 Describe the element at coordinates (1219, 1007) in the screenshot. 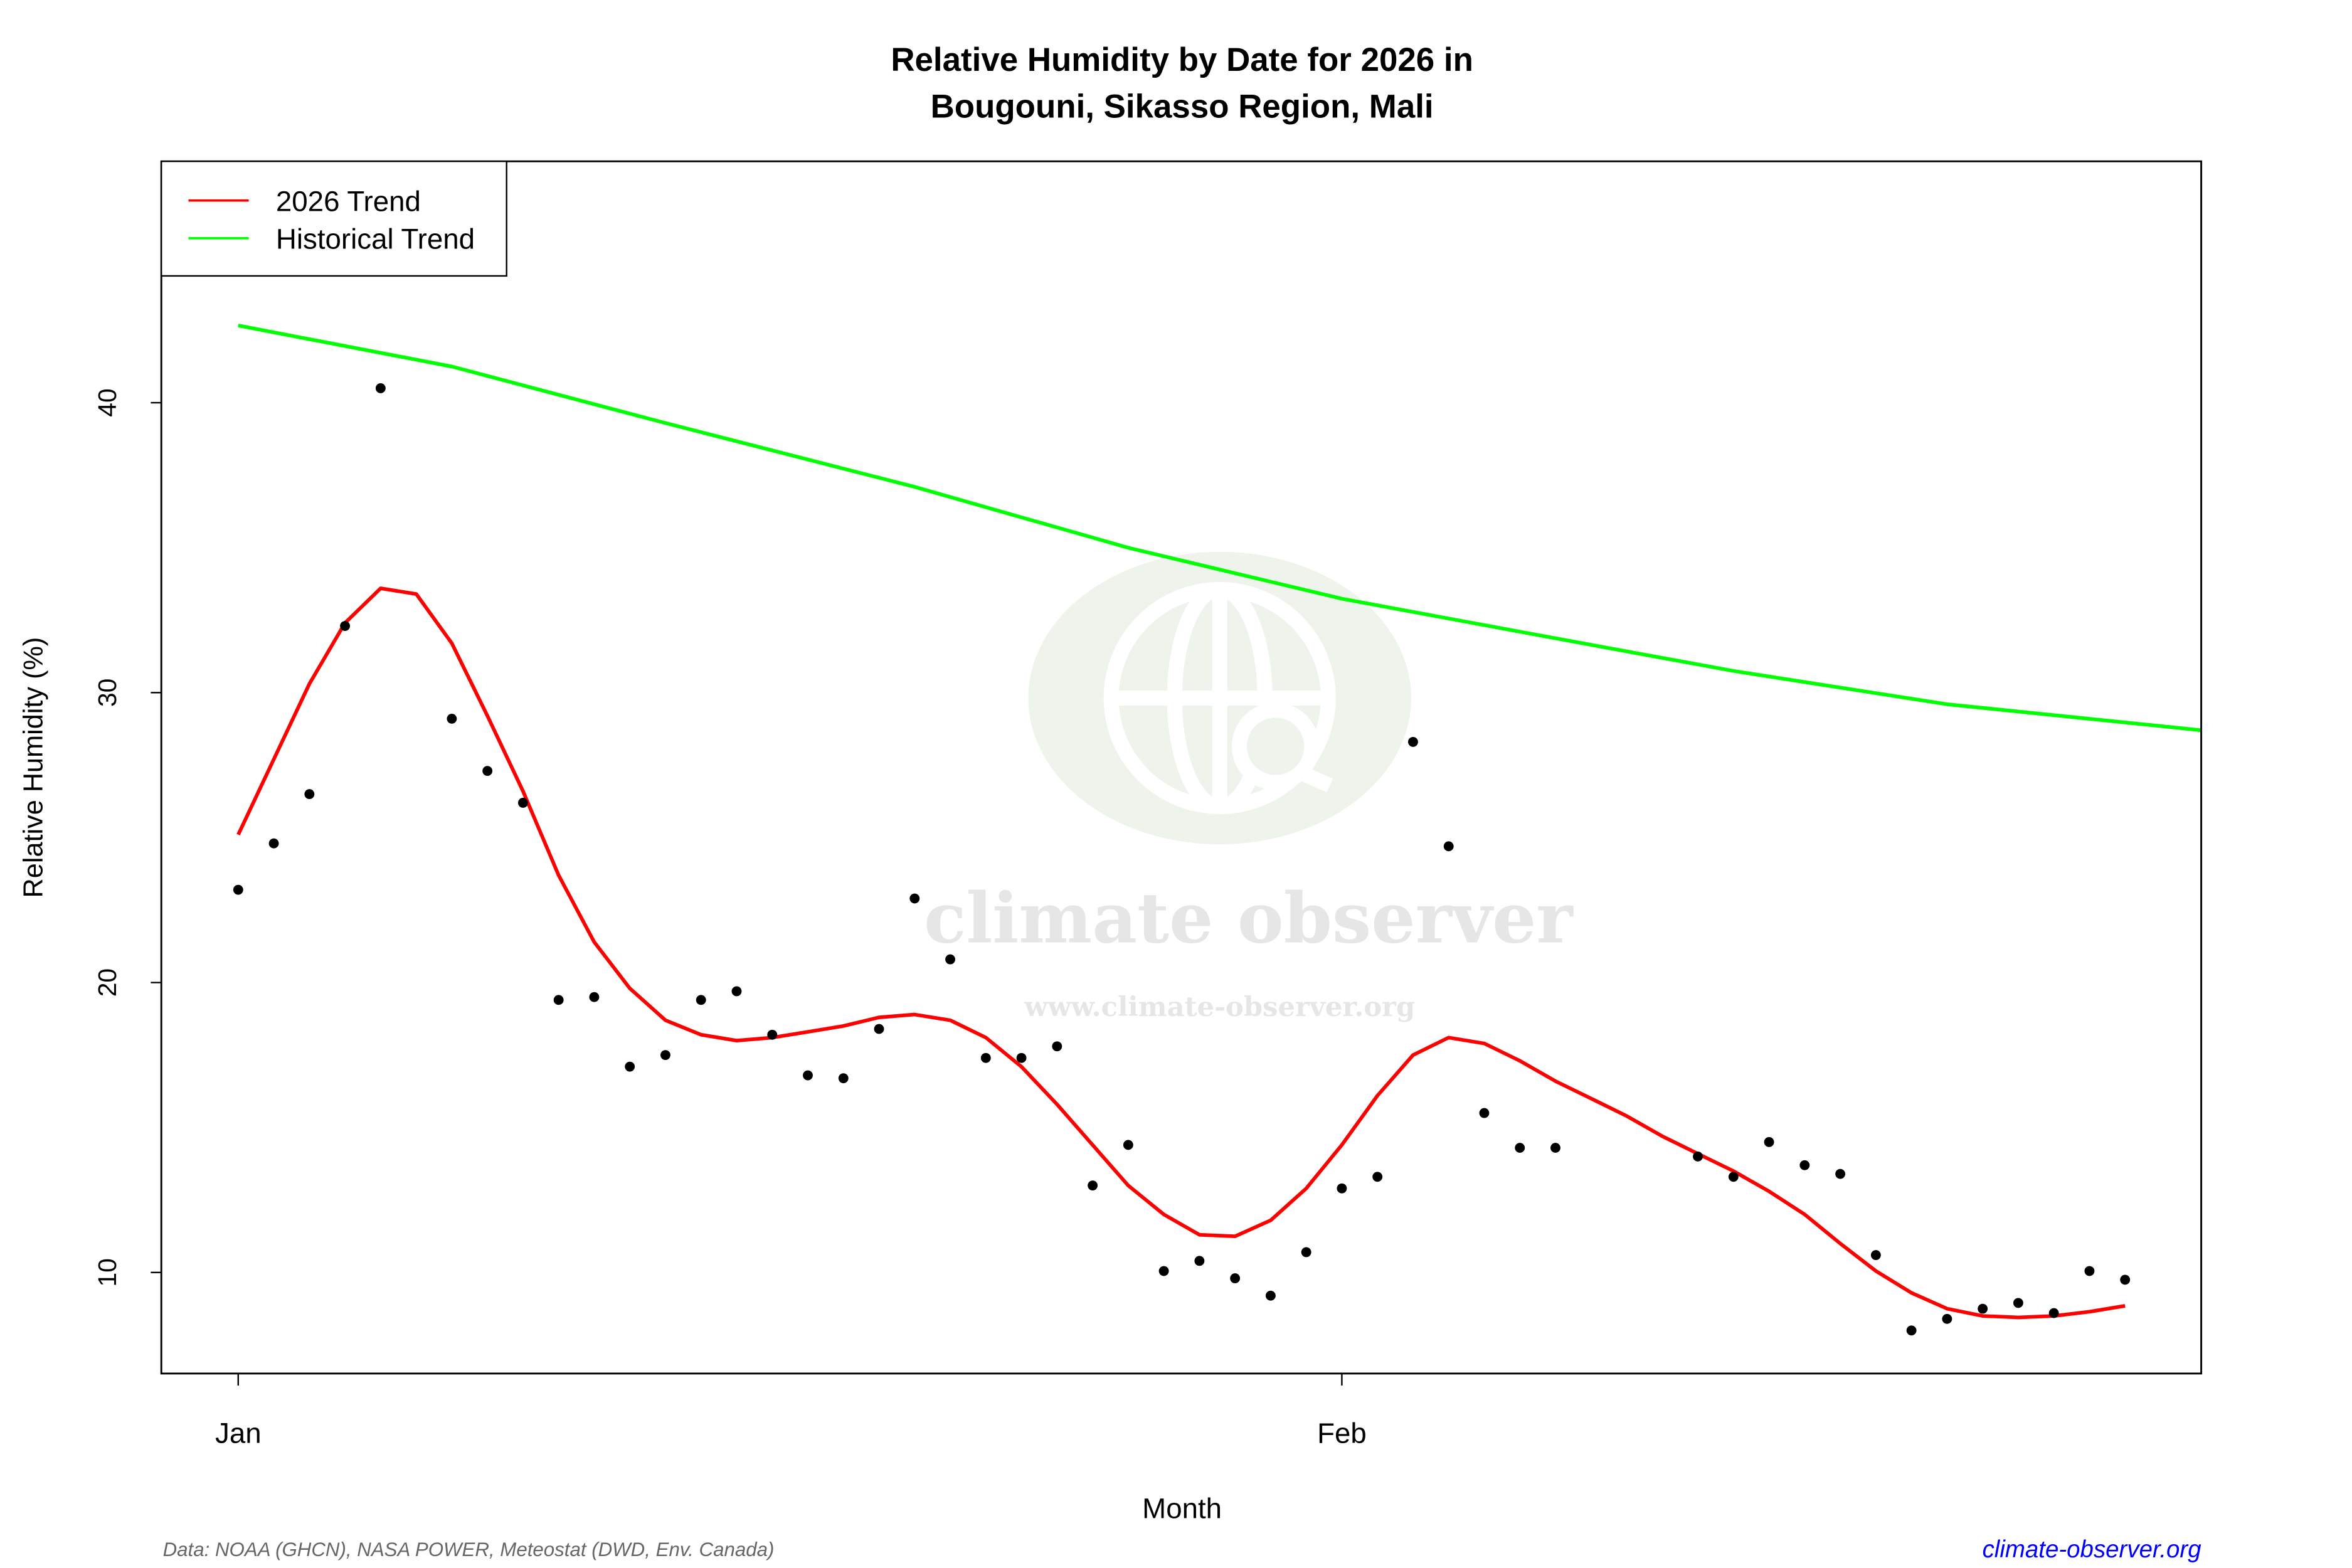

I see `watermark-url: www.climate-observer.org` at that location.